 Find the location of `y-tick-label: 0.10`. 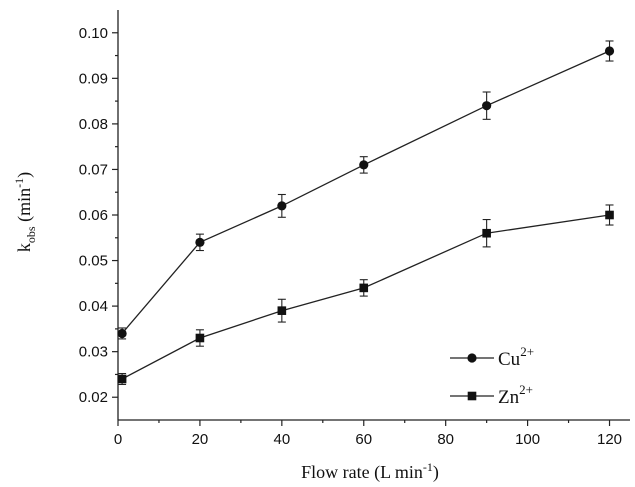

y-tick-label: 0.10 is located at coordinates (93, 33).